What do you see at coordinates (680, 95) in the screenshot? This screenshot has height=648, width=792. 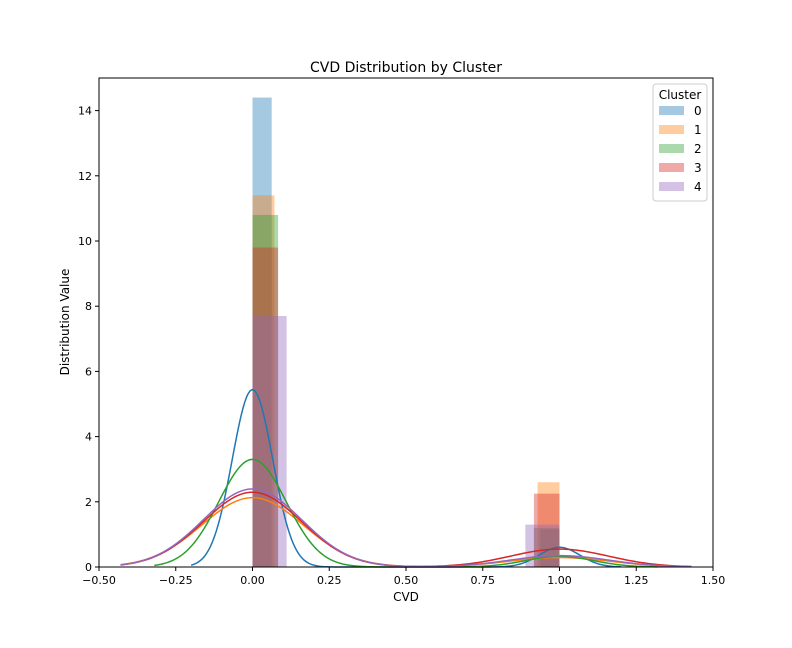 I see `legend-title: Cluster` at bounding box center [680, 95].